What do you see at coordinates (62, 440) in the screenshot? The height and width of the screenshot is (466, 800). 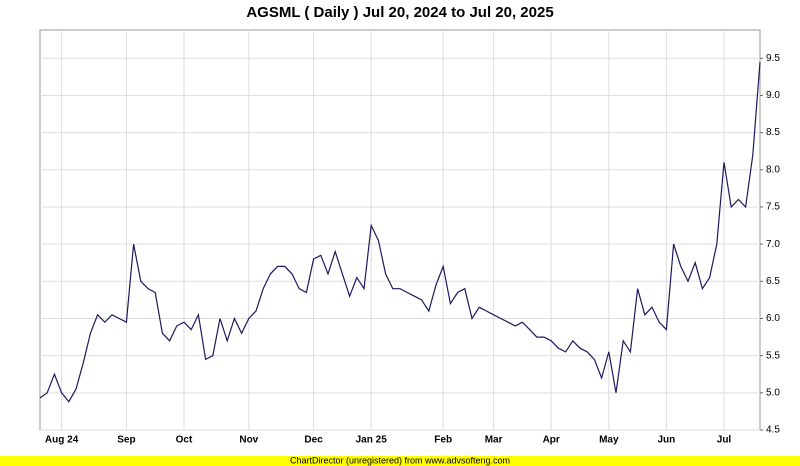 I see `x-tick-label: Aug 24` at bounding box center [62, 440].